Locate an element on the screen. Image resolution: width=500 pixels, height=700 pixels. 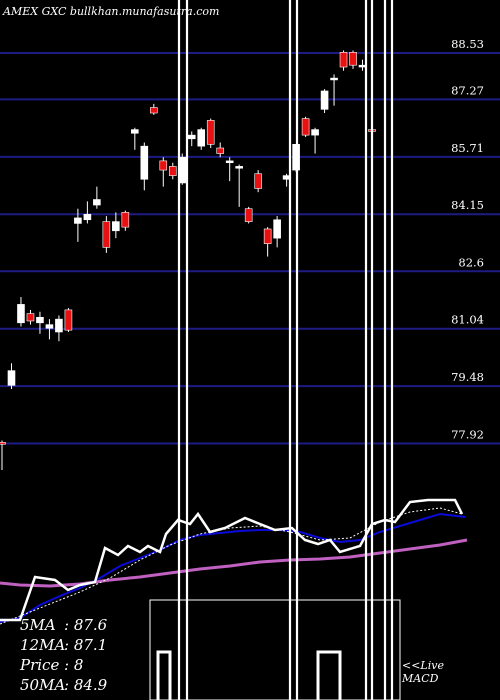
ema-fast-line is located at coordinates (233, 567).